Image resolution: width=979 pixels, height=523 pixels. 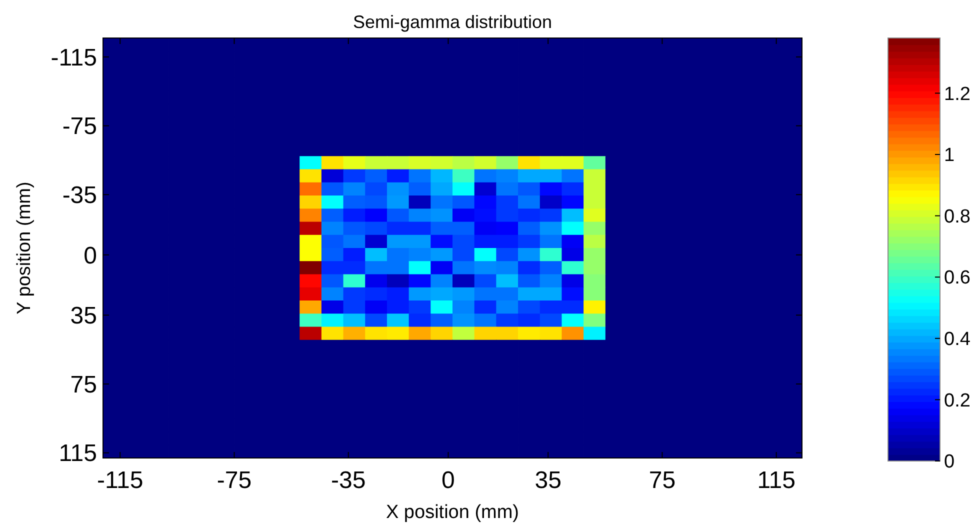 I want to click on x-tick-label: 75, so click(x=662, y=480).